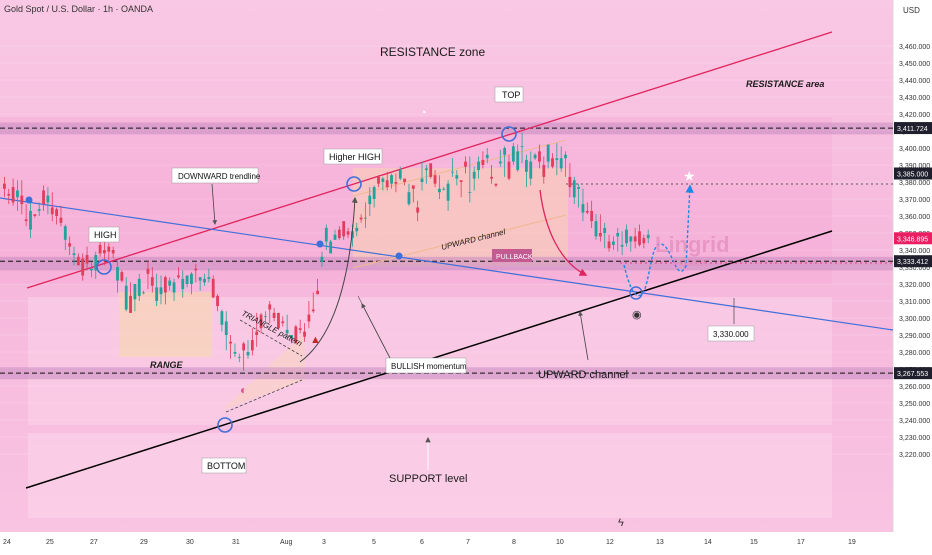 The width and height of the screenshot is (932, 555). What do you see at coordinates (104, 234) in the screenshot?
I see `high-label-box` at bounding box center [104, 234].